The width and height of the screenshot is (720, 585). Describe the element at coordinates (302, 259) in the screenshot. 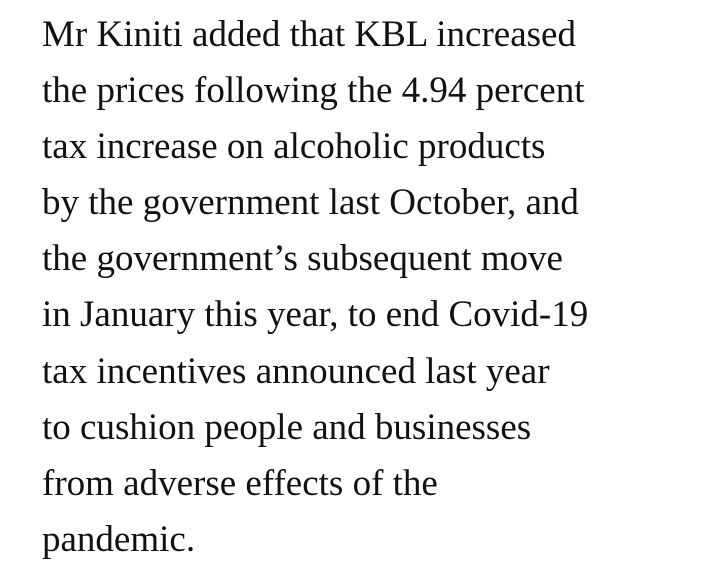

I see `text-line: the government’s subsequent move` at that location.